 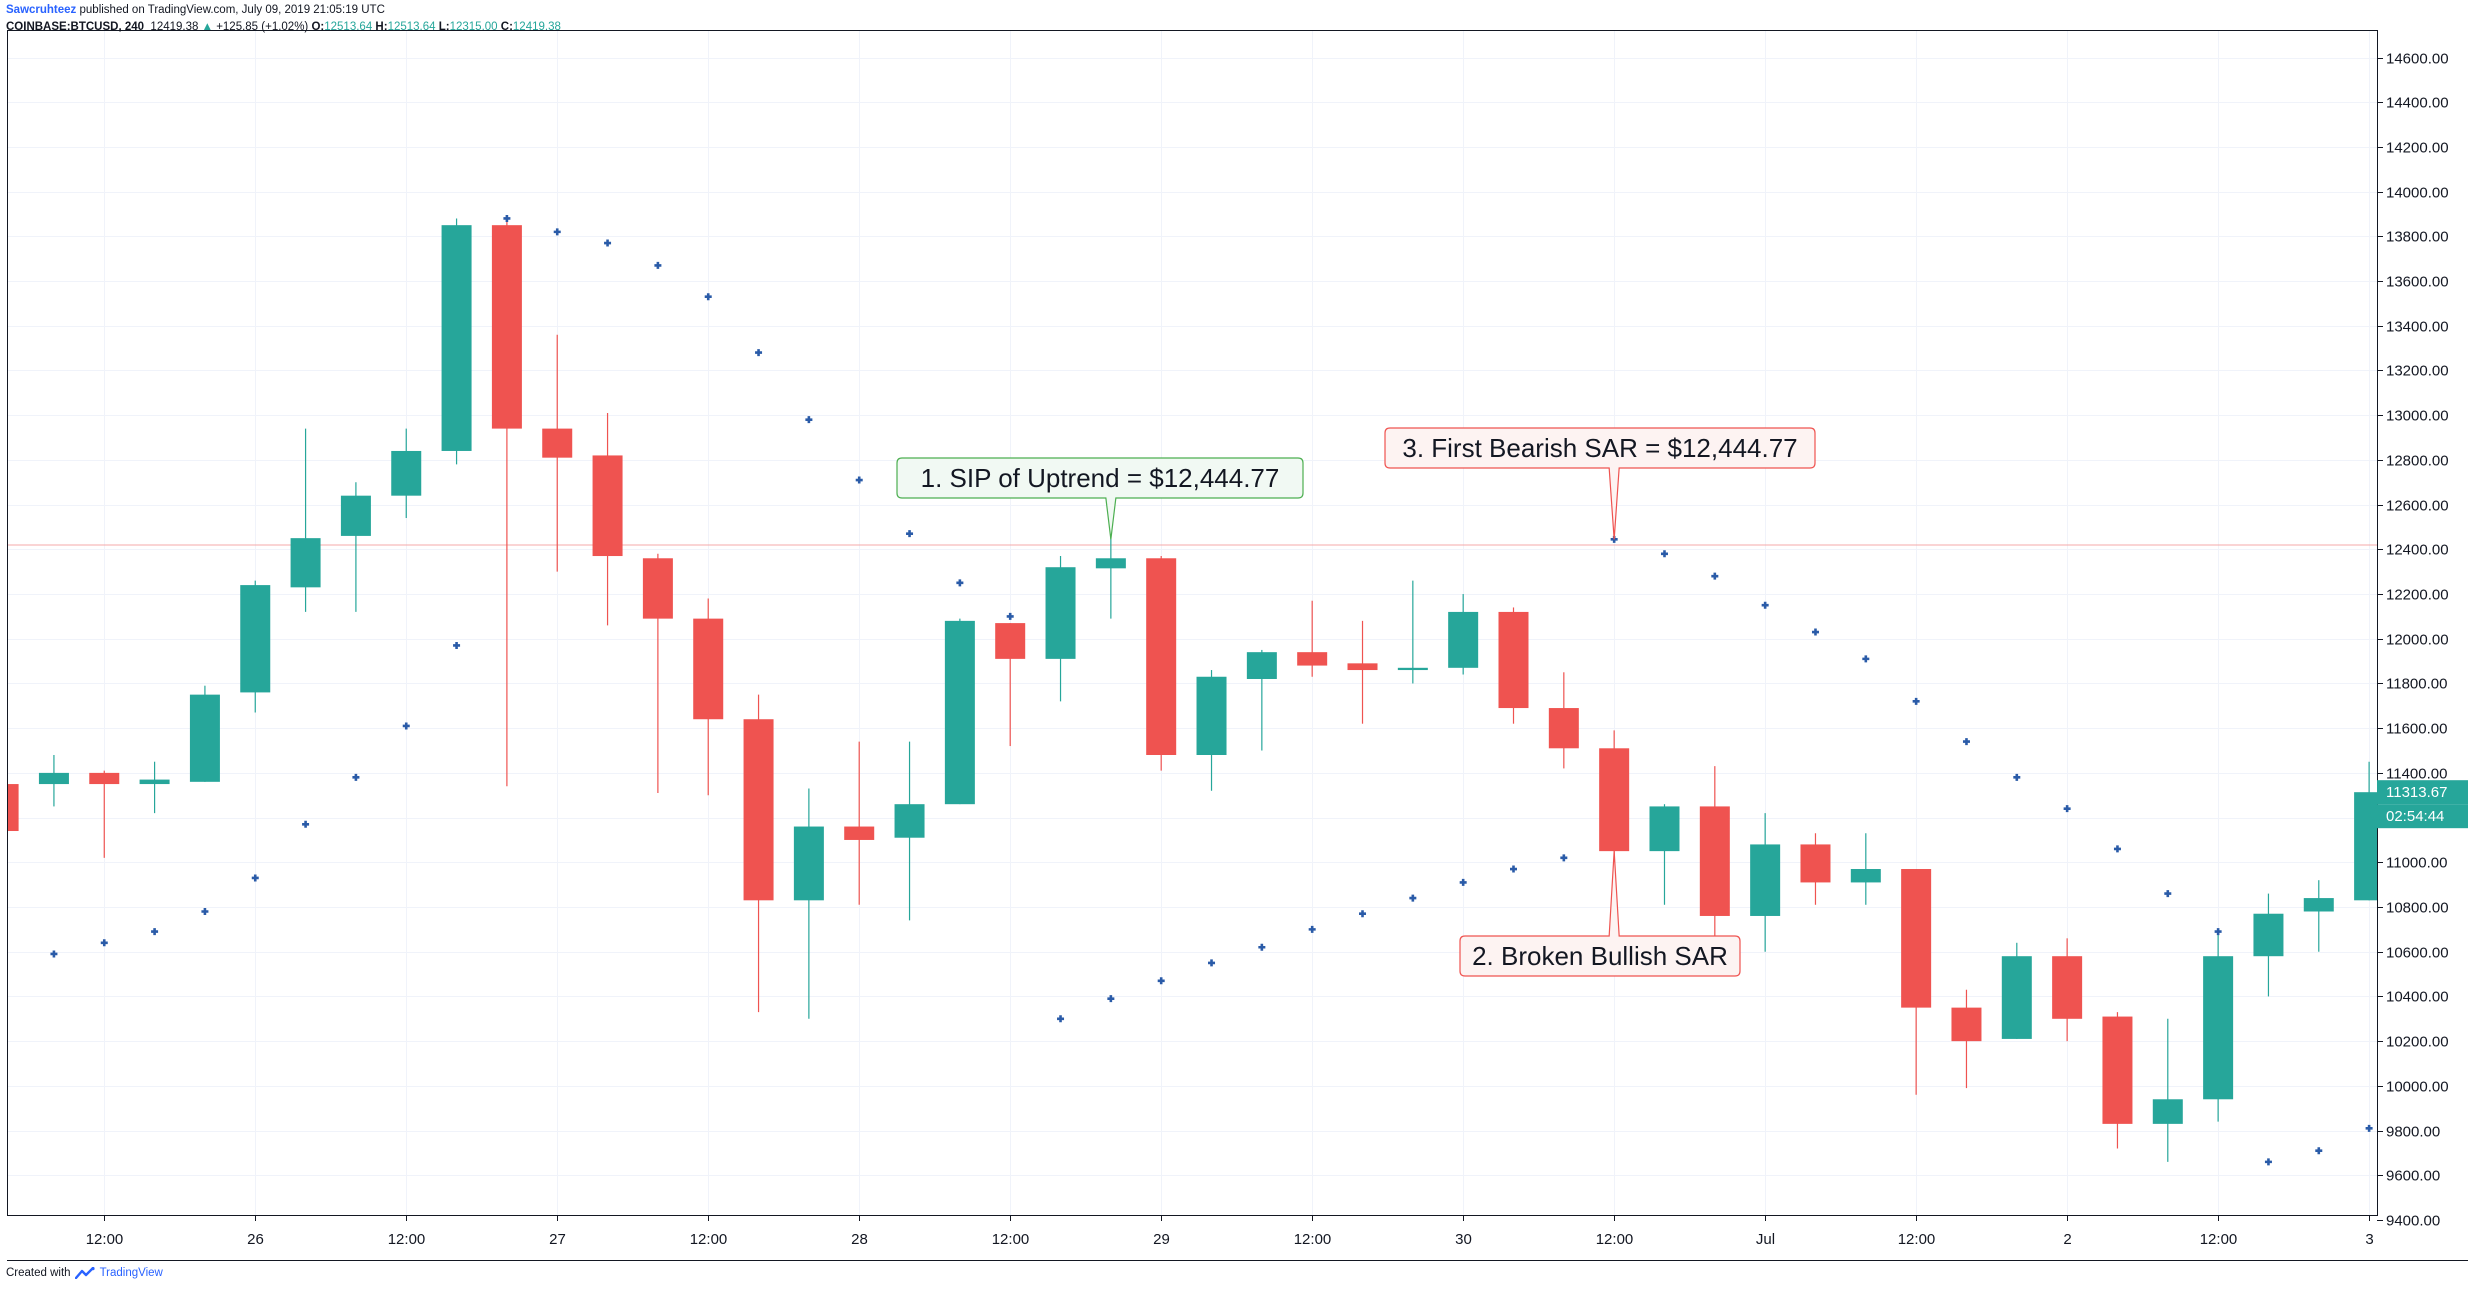 What do you see at coordinates (2369, 1239) in the screenshot?
I see `time-tick-label: 3` at bounding box center [2369, 1239].